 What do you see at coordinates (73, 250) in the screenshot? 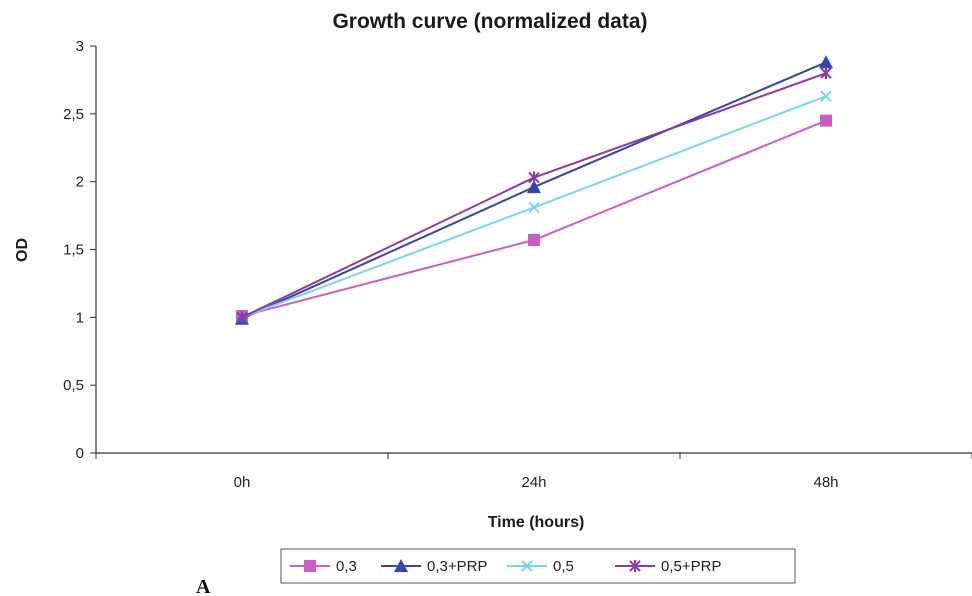
I see `y-tick-label: 1,5` at bounding box center [73, 250].